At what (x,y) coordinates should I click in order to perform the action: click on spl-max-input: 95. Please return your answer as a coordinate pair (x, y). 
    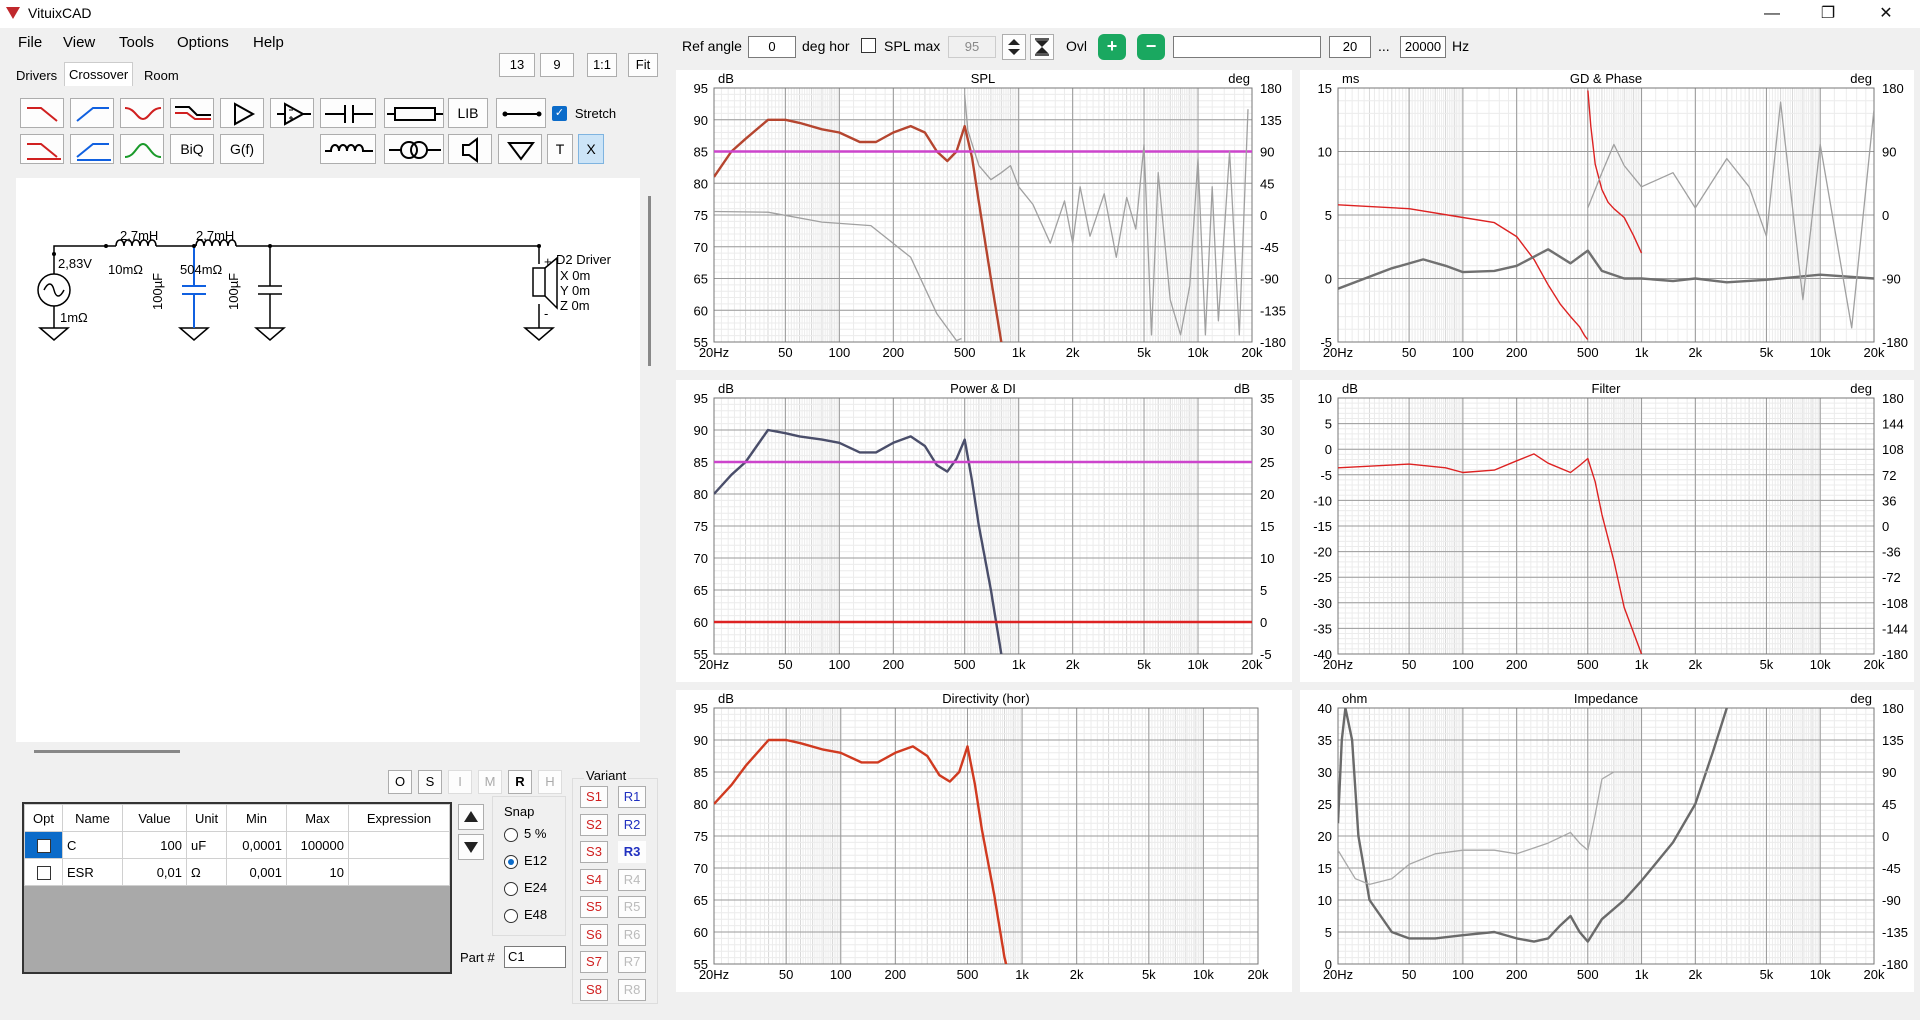
    Looking at the image, I should click on (972, 47).